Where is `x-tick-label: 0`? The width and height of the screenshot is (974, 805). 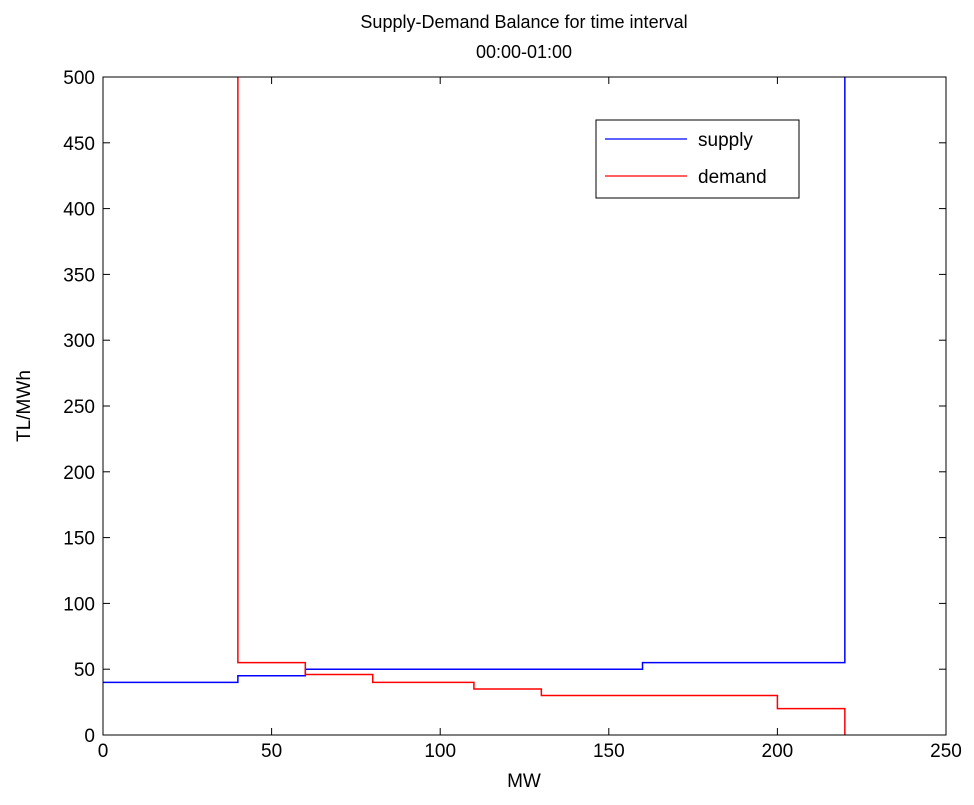 x-tick-label: 0 is located at coordinates (103, 751).